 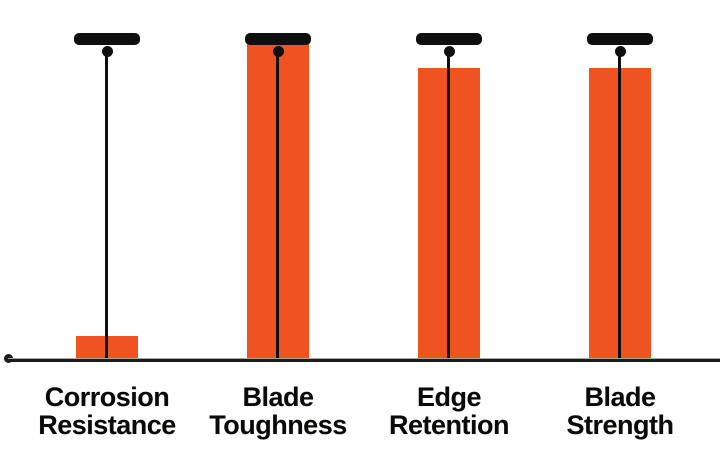 I want to click on x-axis-line, so click(x=364, y=360).